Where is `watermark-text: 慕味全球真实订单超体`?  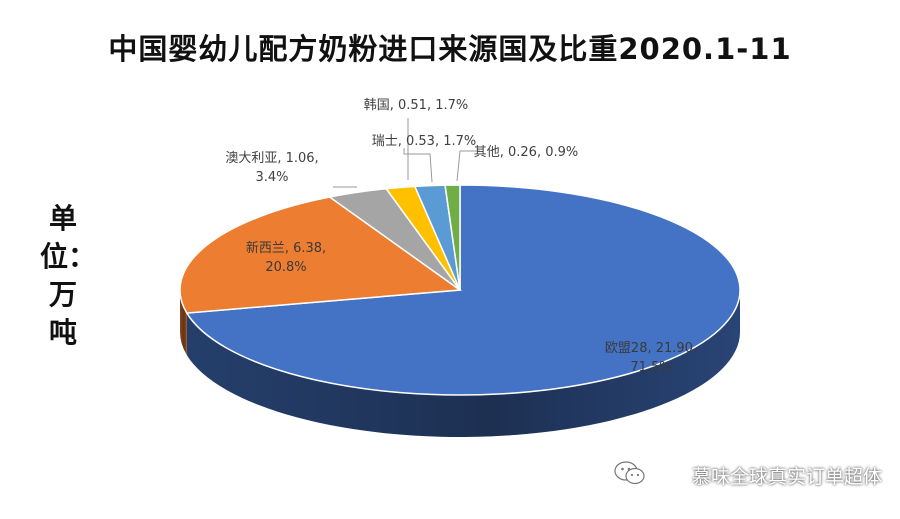 watermark-text: 慕味全球真实订单超体 is located at coordinates (786, 477).